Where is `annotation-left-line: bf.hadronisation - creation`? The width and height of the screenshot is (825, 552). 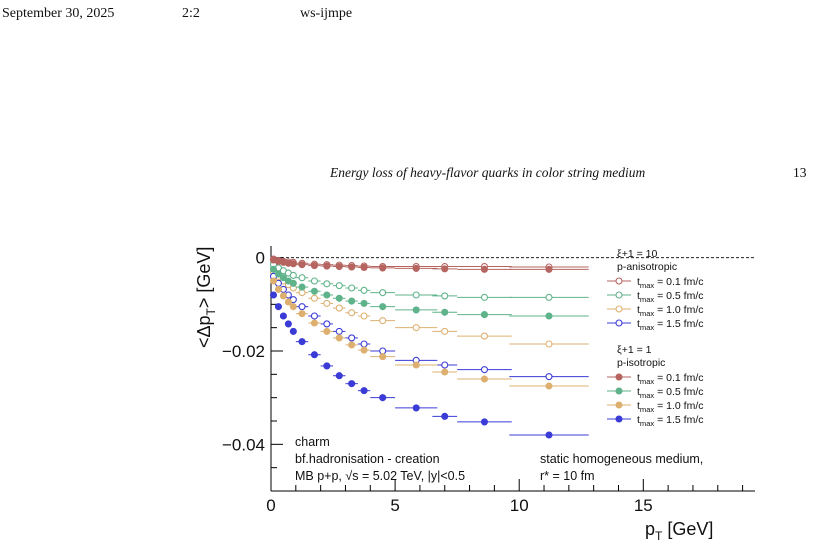 annotation-left-line: bf.hadronisation - creation is located at coordinates (367, 459).